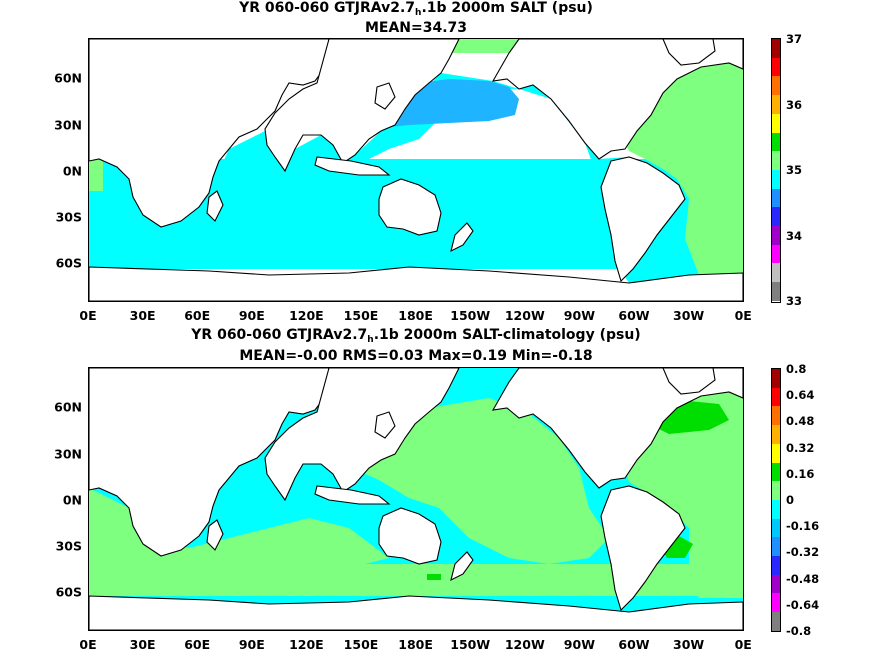 This screenshot has height=656, width=875. I want to click on top-lon-tick: 60E, so click(197, 315).